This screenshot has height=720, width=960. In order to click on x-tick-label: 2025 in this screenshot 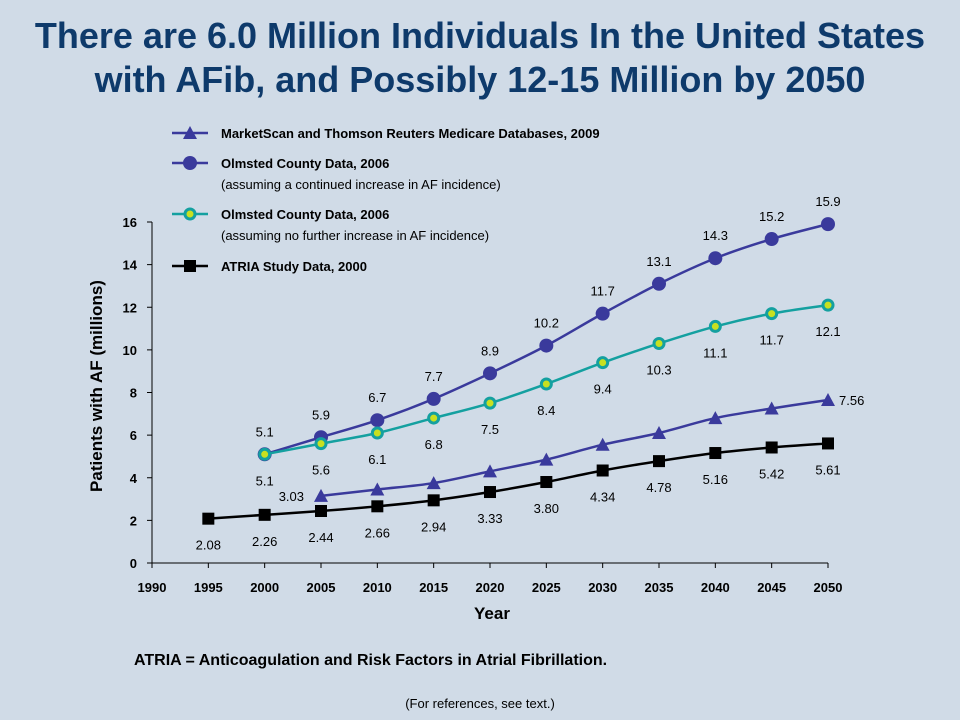, I will do `click(546, 587)`.